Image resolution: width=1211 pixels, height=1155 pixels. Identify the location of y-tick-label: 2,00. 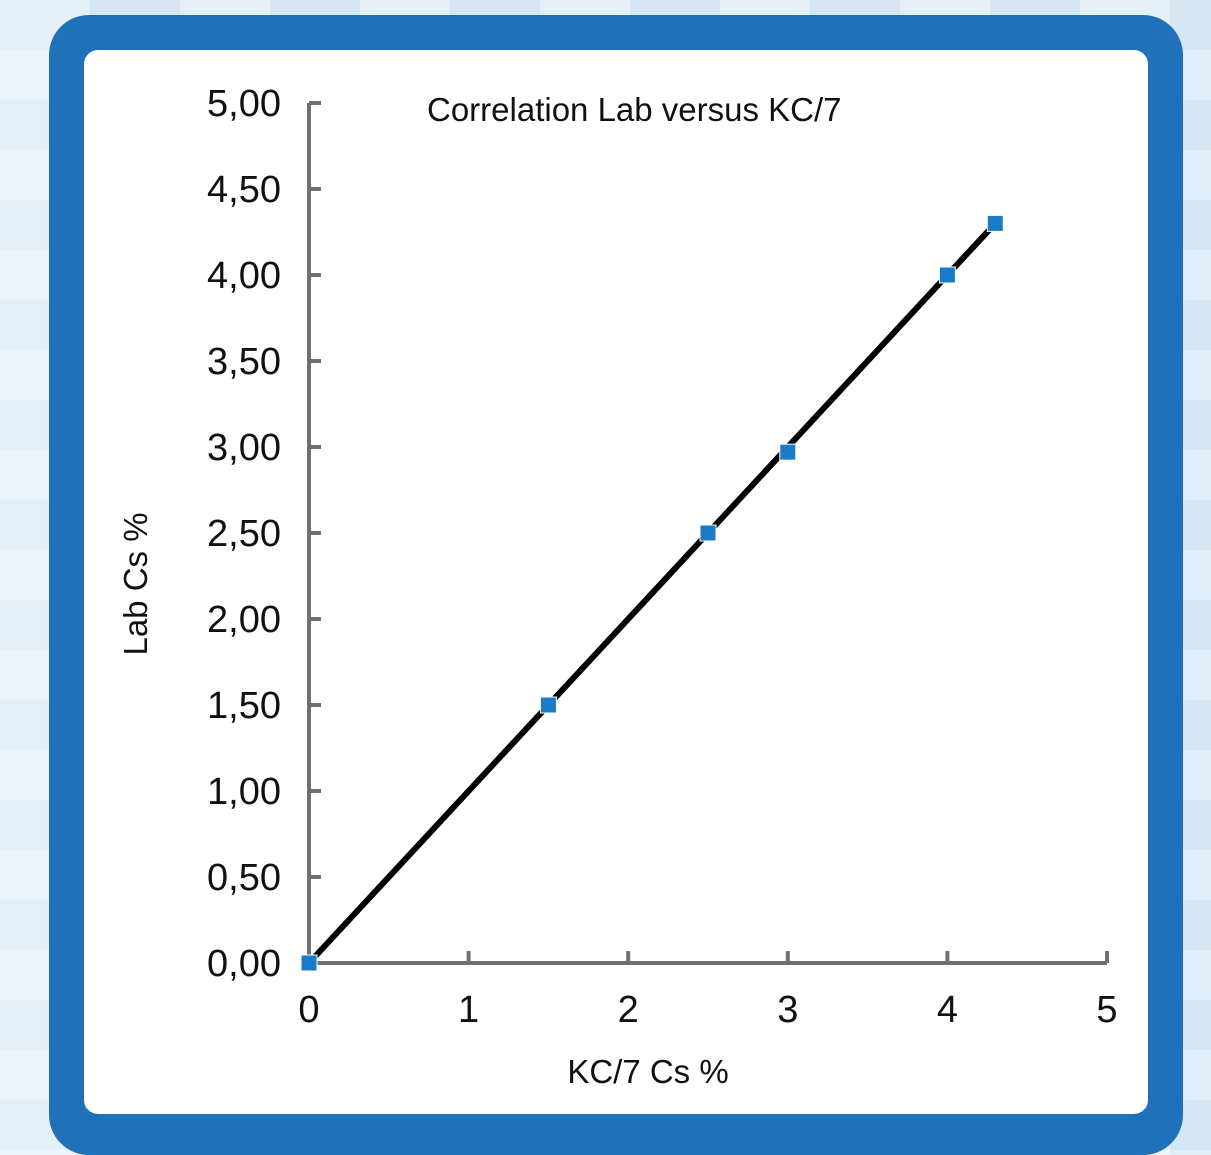
(244, 620).